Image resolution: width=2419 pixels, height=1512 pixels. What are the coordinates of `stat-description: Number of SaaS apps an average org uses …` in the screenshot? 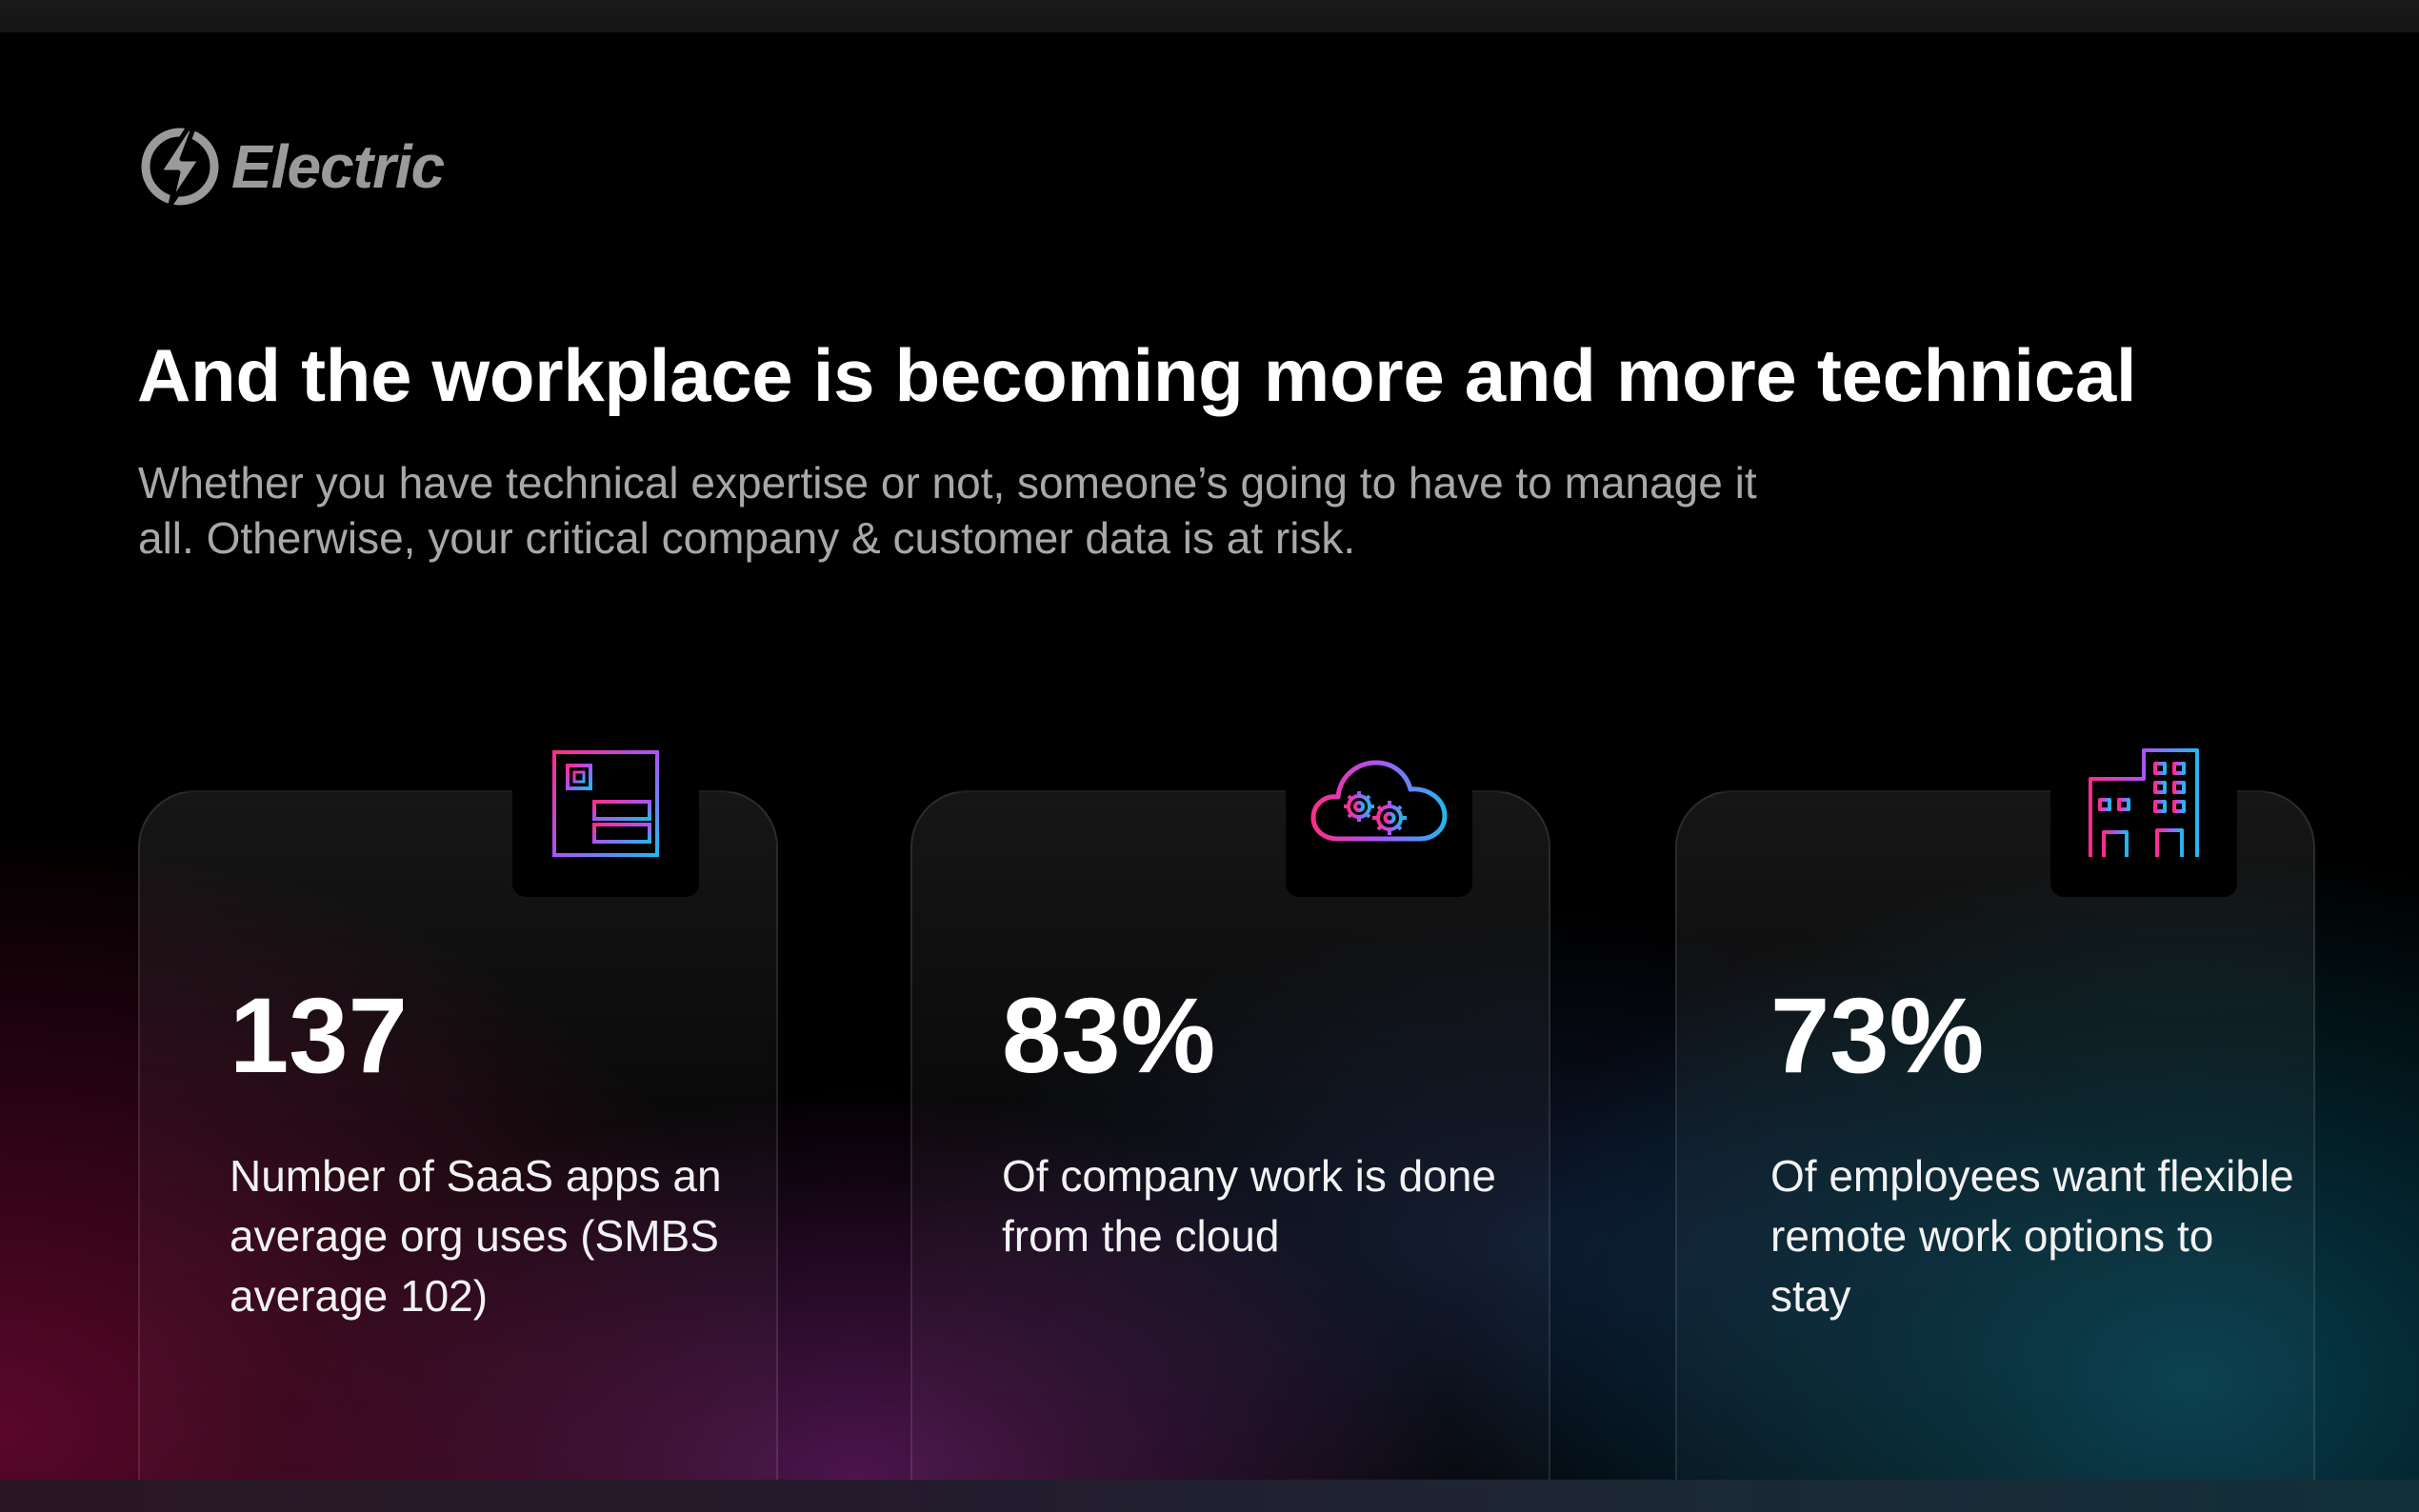 It's located at (476, 1236).